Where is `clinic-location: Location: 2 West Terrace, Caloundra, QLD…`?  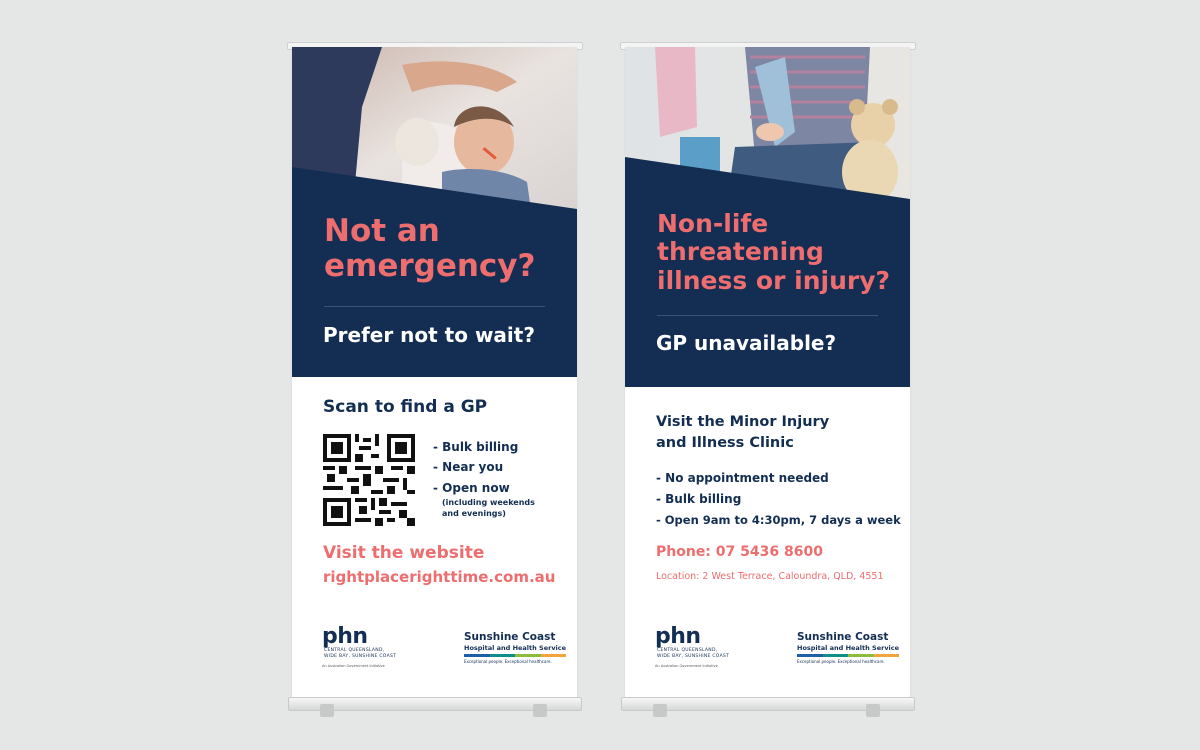 clinic-location: Location: 2 West Terrace, Caloundra, QLD… is located at coordinates (770, 576).